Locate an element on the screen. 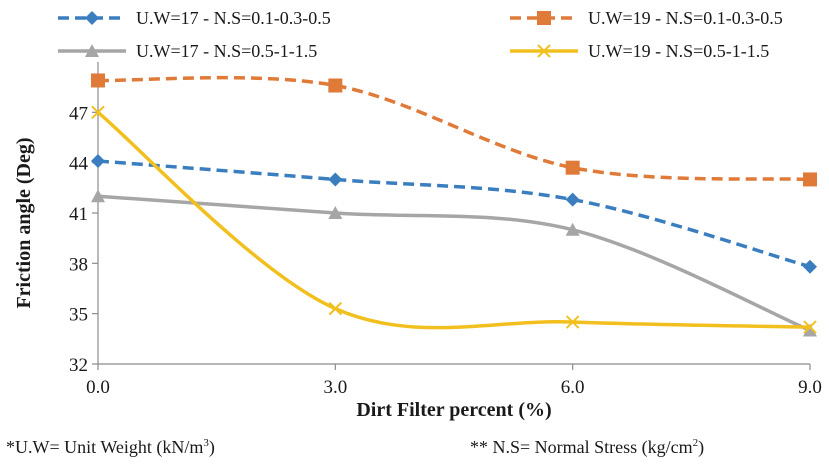  normal-stress-note: ** N.S= Normal Stress (kg/cm2) is located at coordinates (587, 447).